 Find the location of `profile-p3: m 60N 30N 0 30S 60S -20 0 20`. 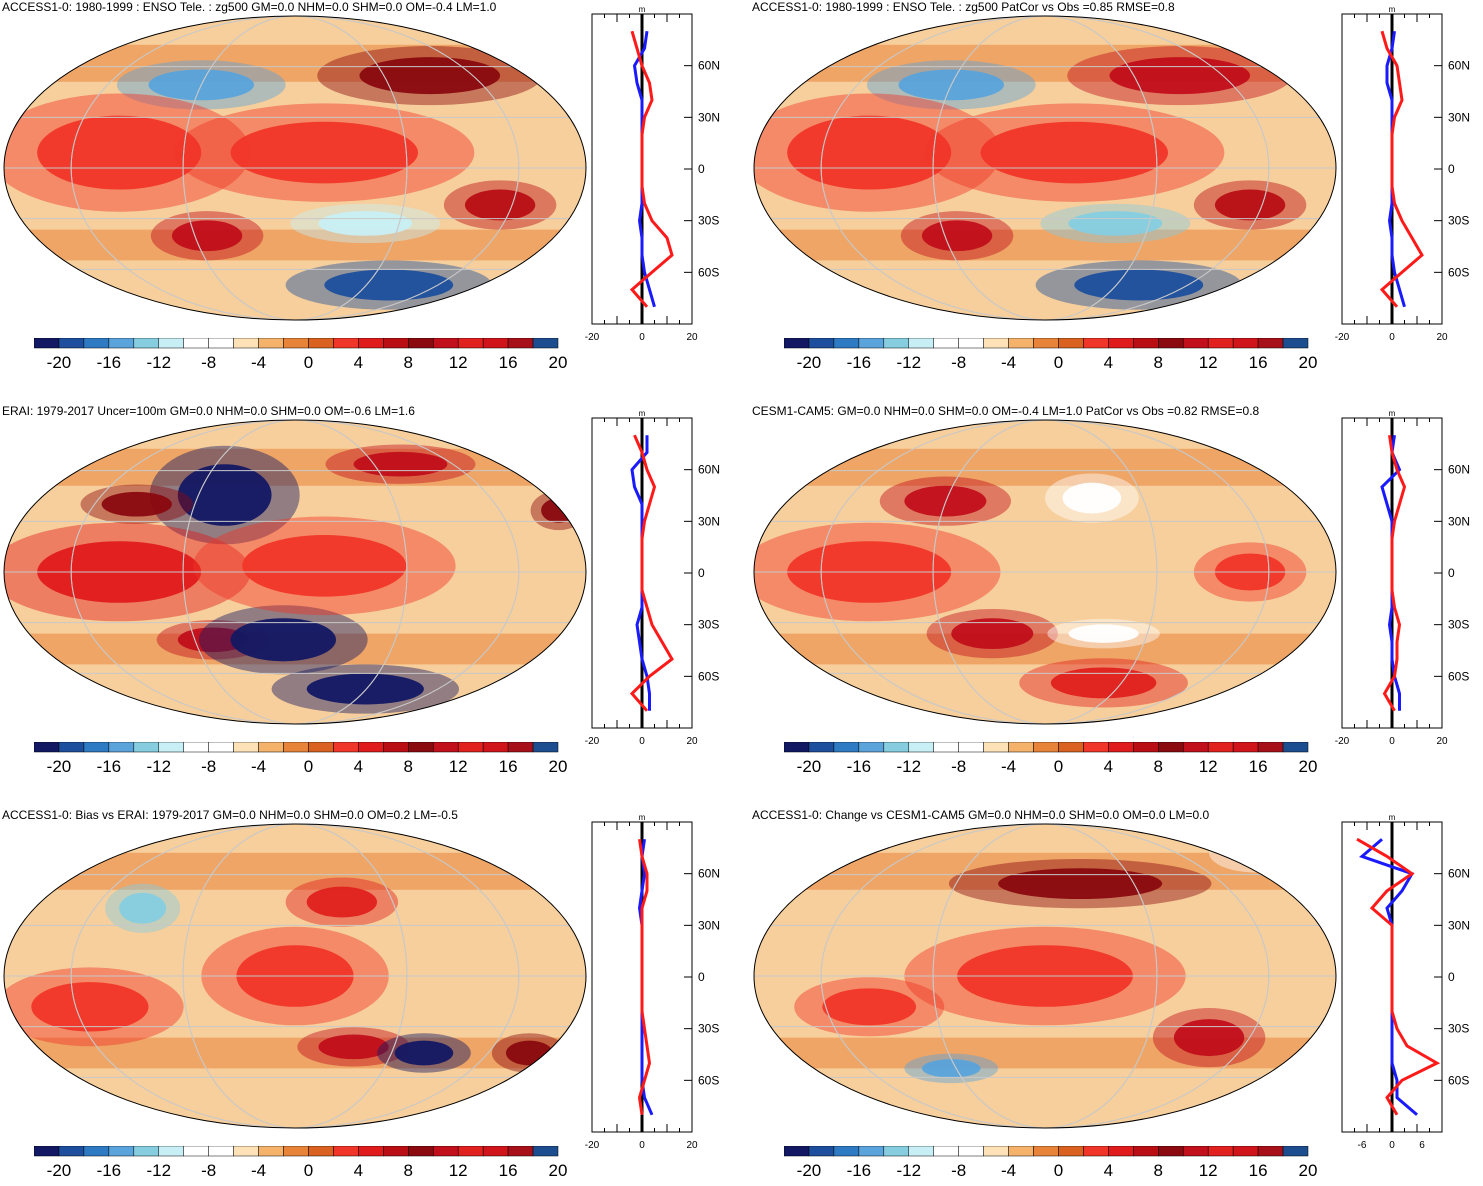

profile-p3: m 60N 30N 0 30S 60S -20 0 20 is located at coordinates (652, 578).